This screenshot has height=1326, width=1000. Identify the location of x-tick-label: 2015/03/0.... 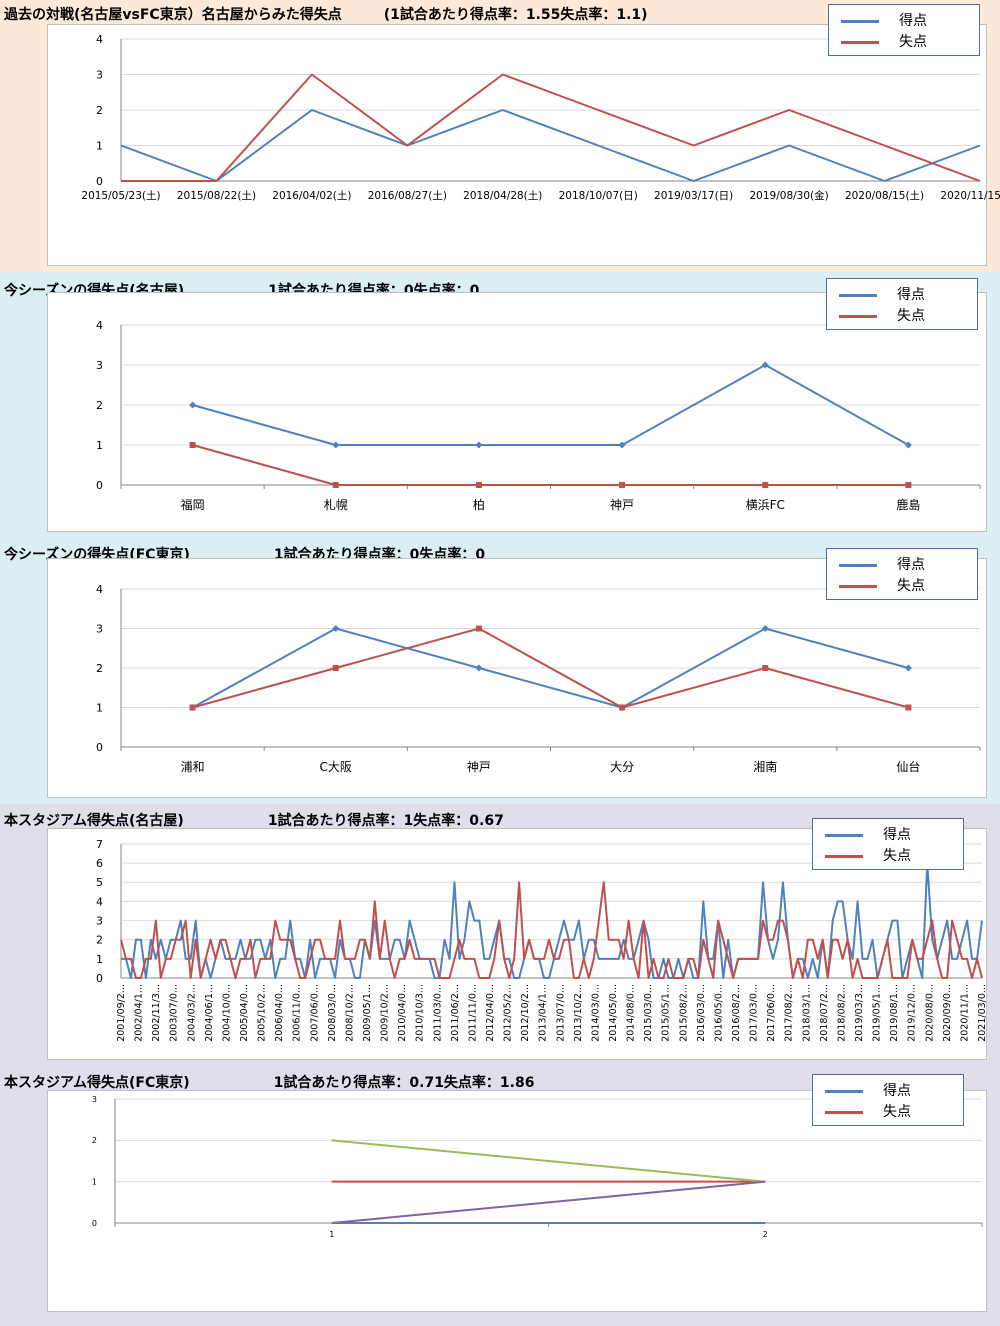
(648, 1013).